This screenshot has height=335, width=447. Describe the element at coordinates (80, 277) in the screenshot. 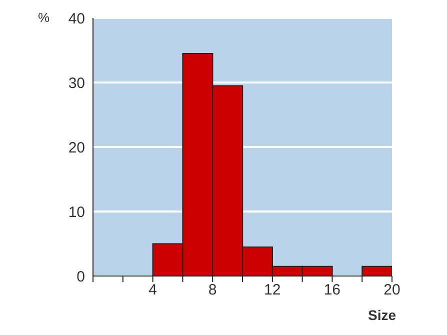

I see `y-tick-label: 0` at that location.